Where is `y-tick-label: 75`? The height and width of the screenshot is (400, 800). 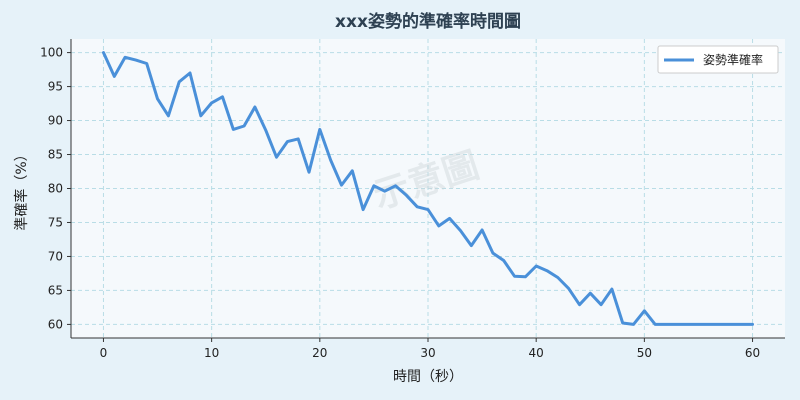
y-tick-label: 75 is located at coordinates (55, 222).